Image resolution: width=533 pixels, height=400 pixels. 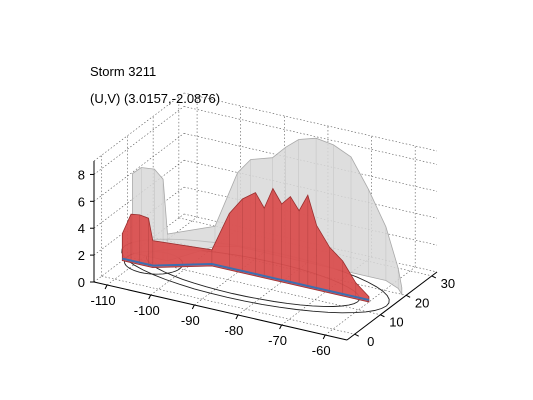 I want to click on x-tick-label: -90, so click(x=190, y=320).